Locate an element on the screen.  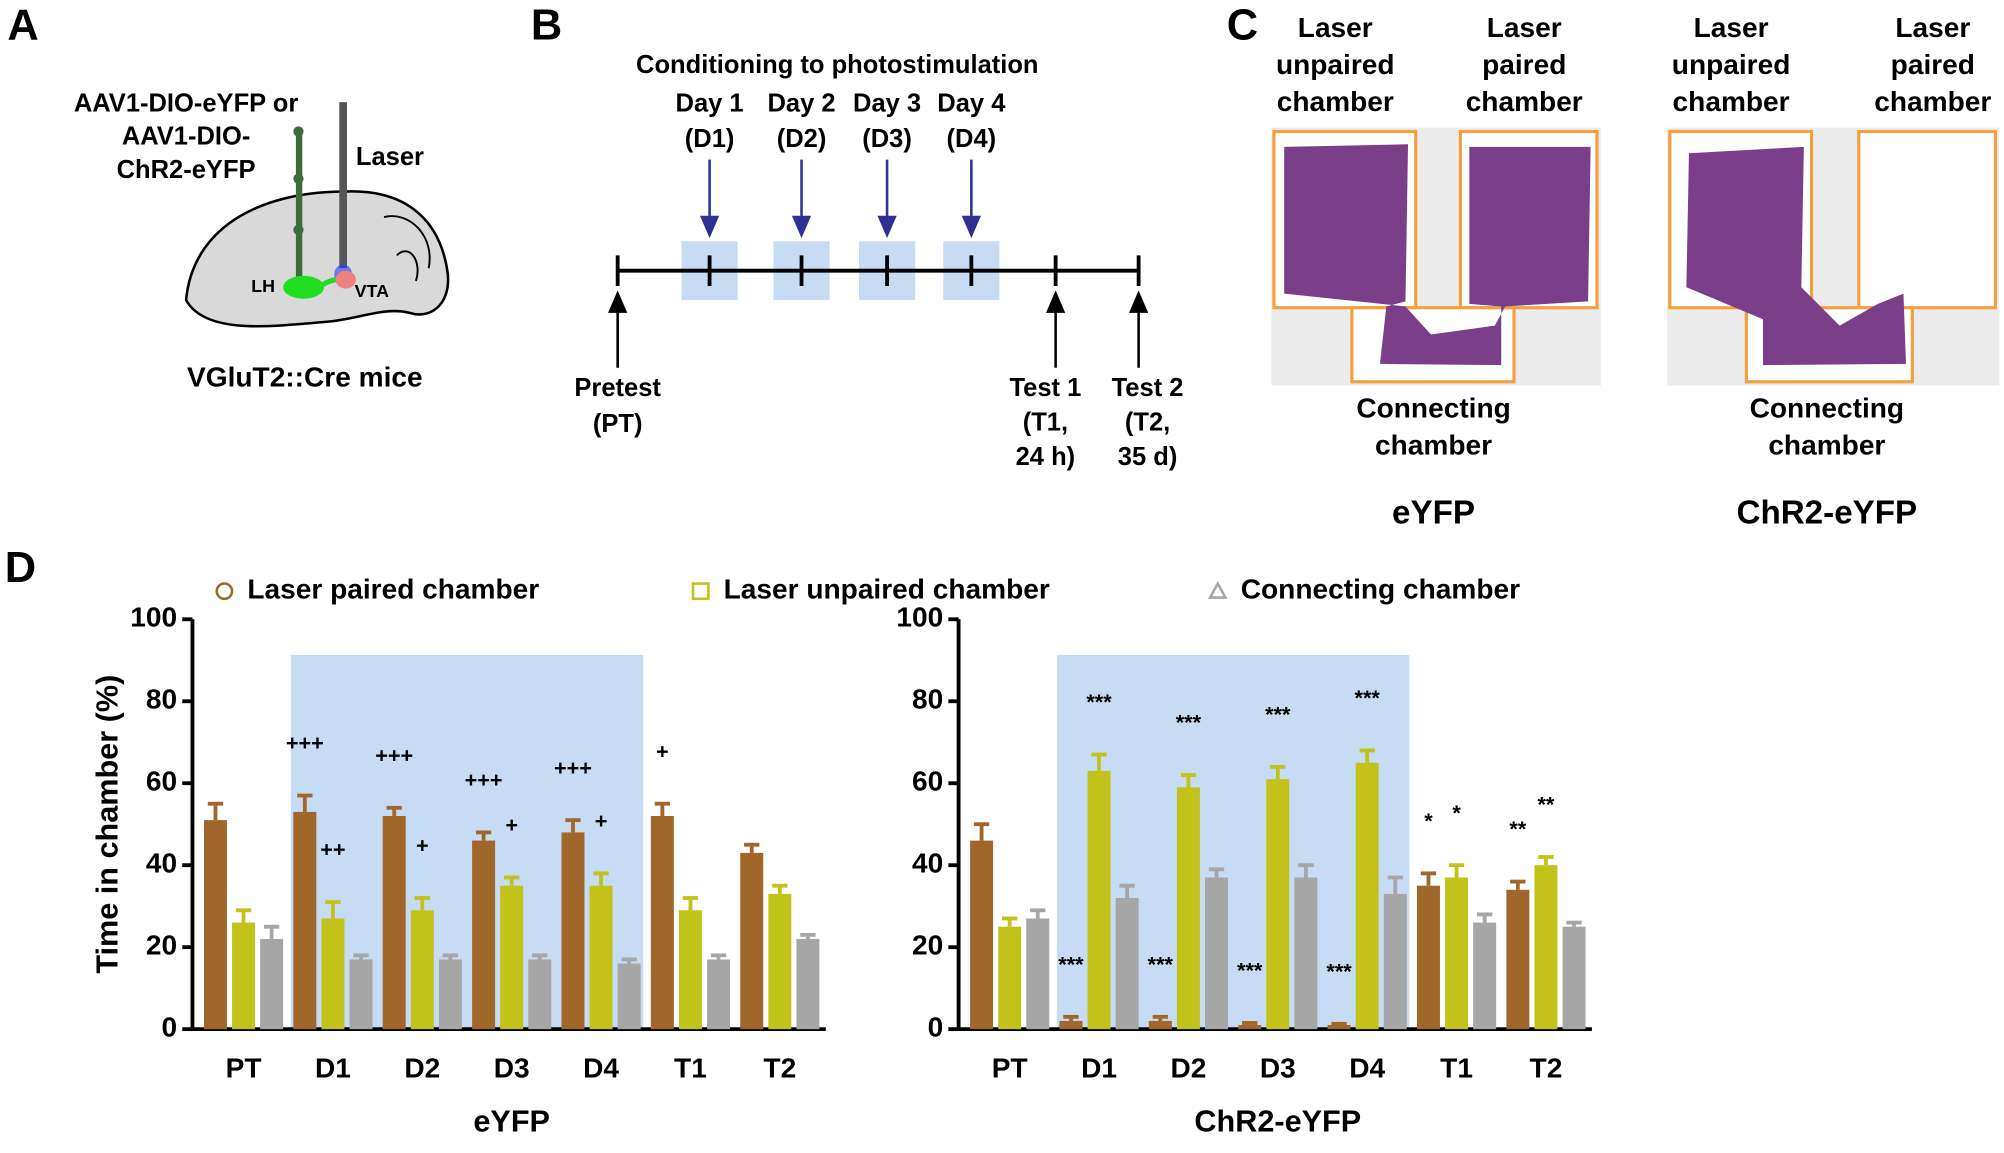
pretest-label: Pretest is located at coordinates (617, 388).